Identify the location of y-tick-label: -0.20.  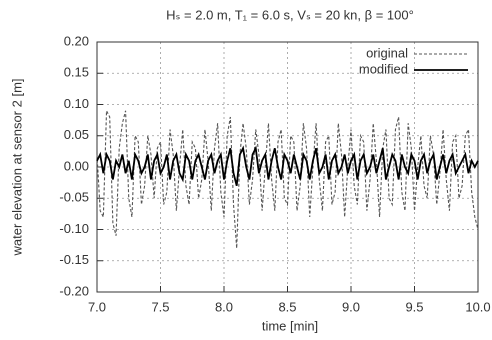
(74, 290).